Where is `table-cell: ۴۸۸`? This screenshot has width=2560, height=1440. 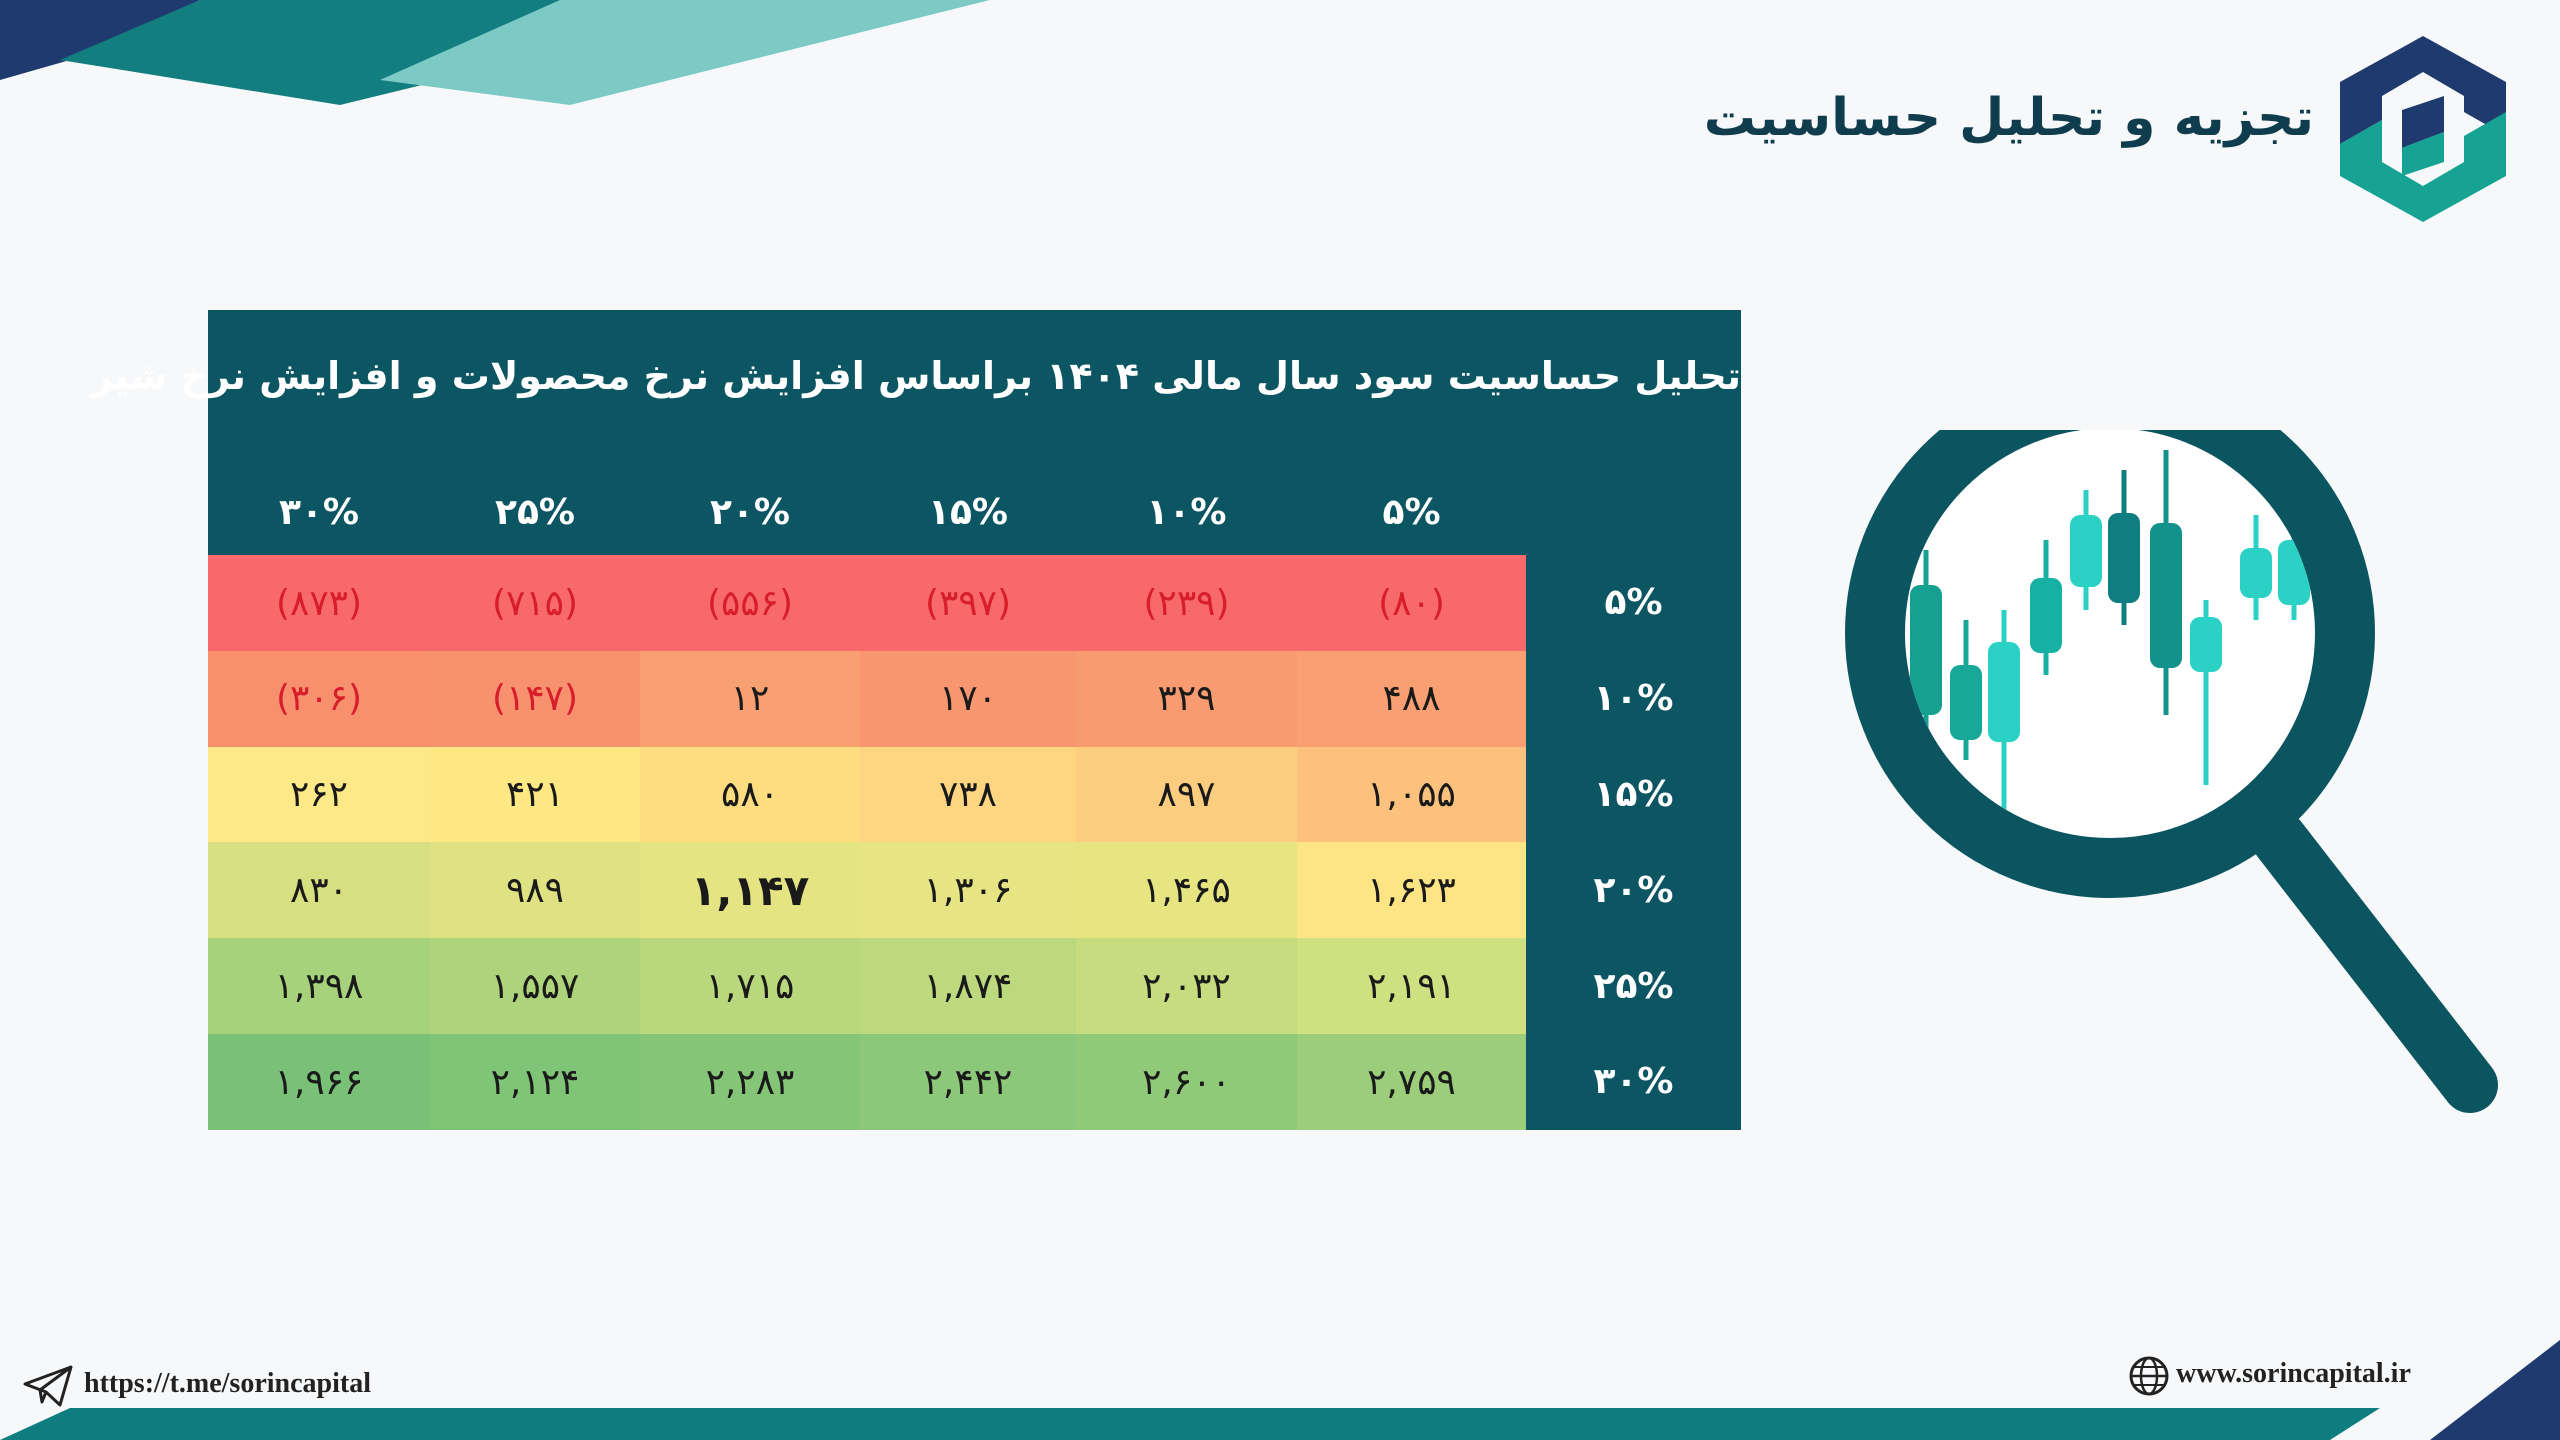
table-cell: ۴۸۸ is located at coordinates (1411, 699).